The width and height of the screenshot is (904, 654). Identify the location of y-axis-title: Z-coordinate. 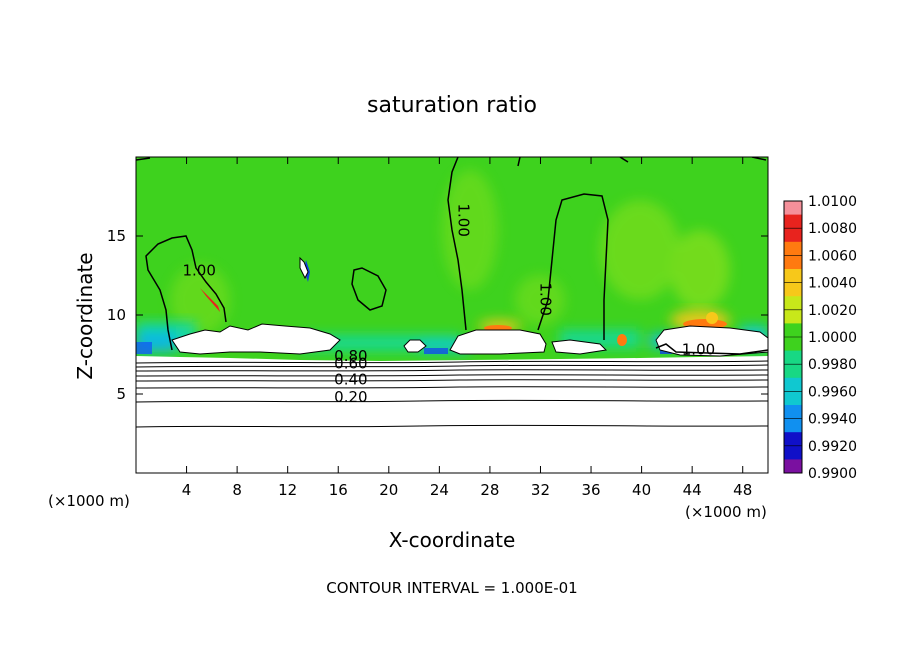
(85, 315).